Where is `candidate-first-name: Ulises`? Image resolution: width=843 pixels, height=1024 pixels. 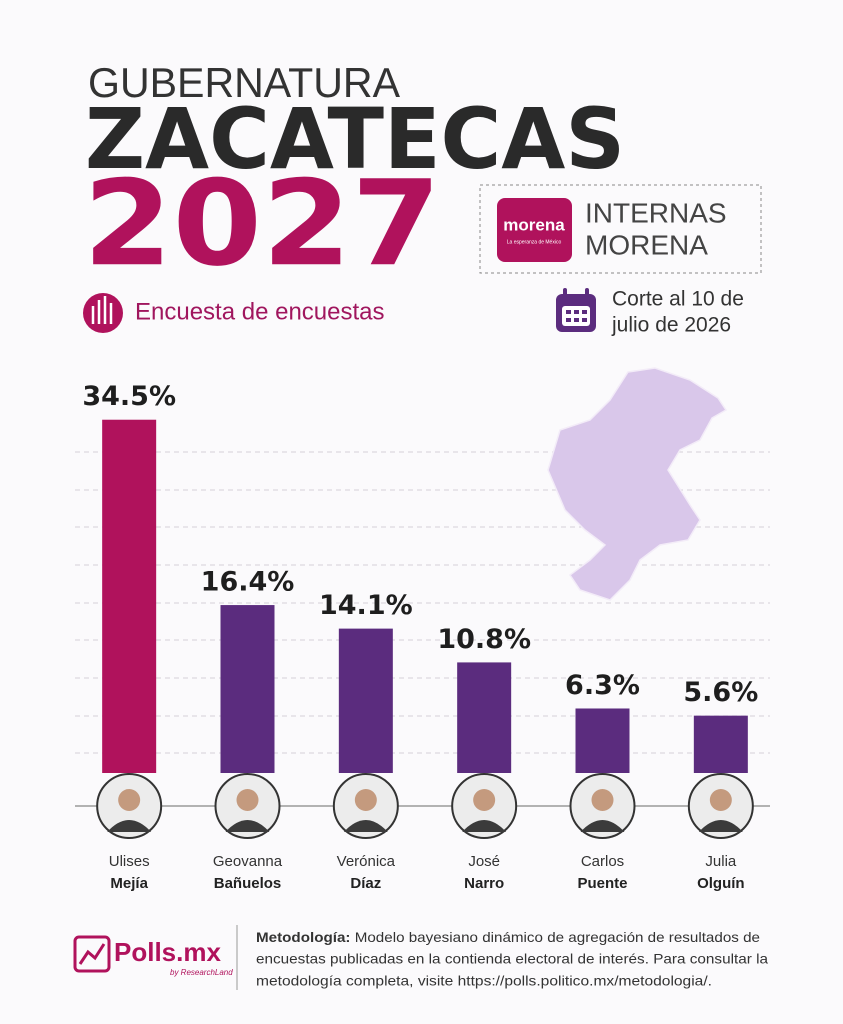
candidate-first-name: Ulises is located at coordinates (129, 861).